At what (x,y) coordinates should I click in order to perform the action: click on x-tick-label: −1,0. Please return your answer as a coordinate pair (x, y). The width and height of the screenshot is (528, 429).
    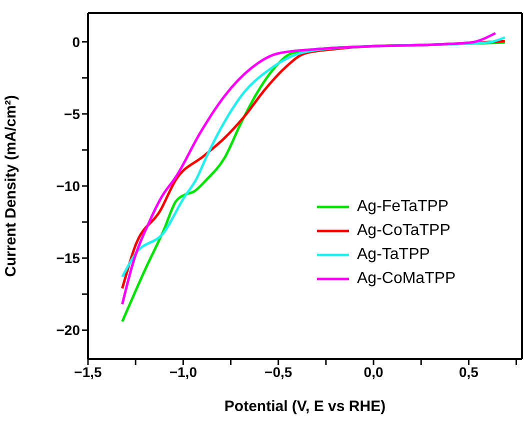
    Looking at the image, I should click on (183, 372).